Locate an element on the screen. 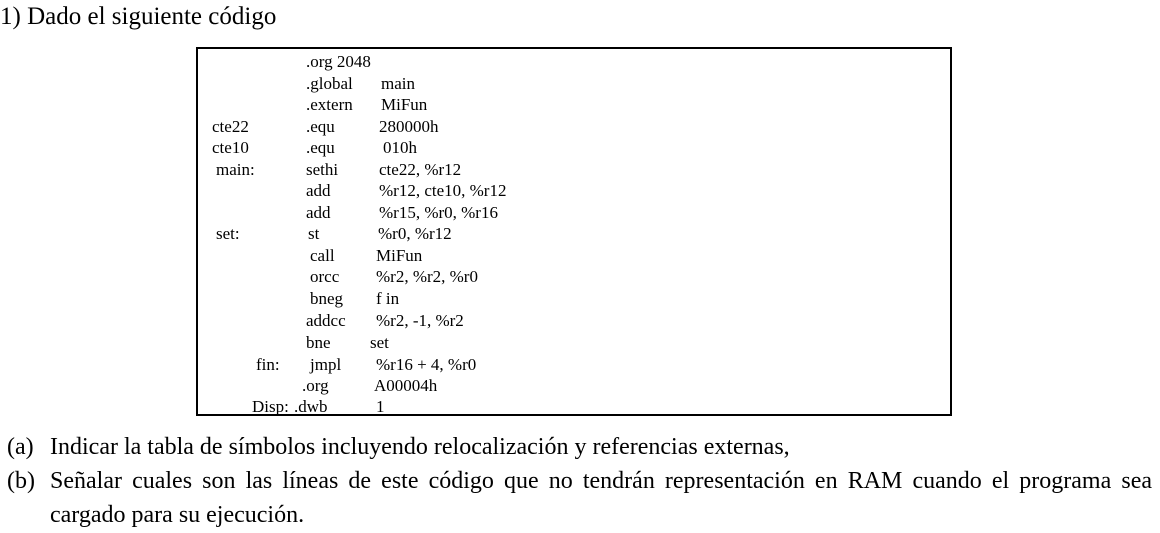  code-op: orcc is located at coordinates (325, 276).